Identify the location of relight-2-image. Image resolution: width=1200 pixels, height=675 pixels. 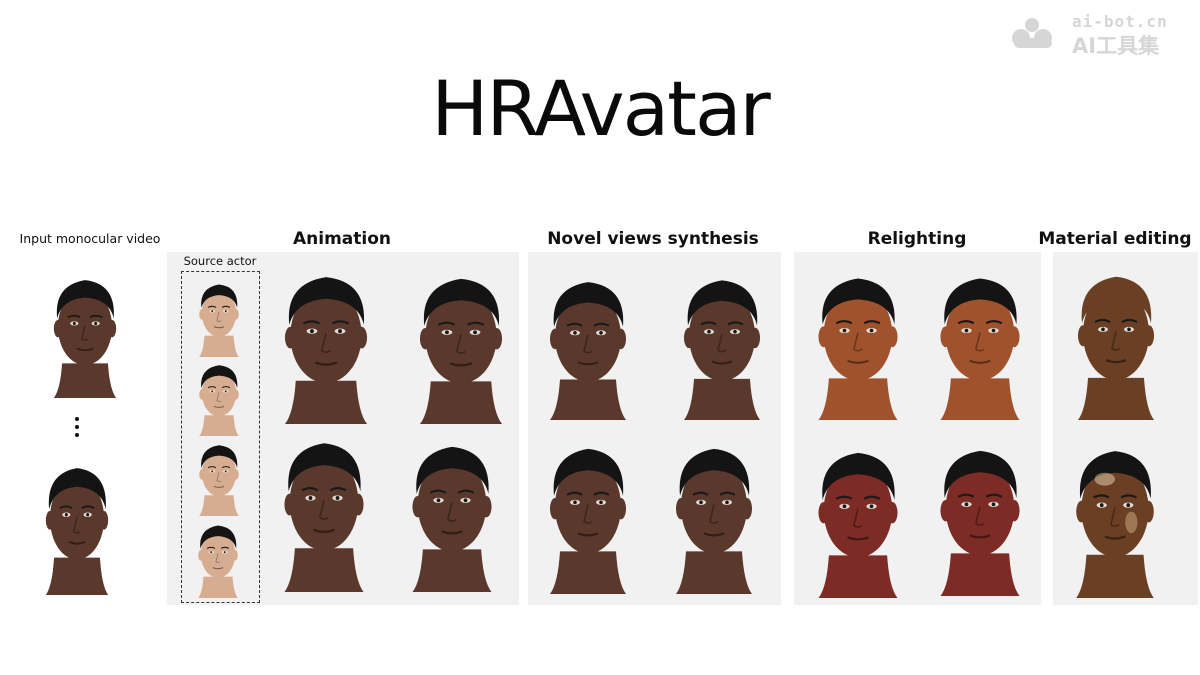
(980, 349).